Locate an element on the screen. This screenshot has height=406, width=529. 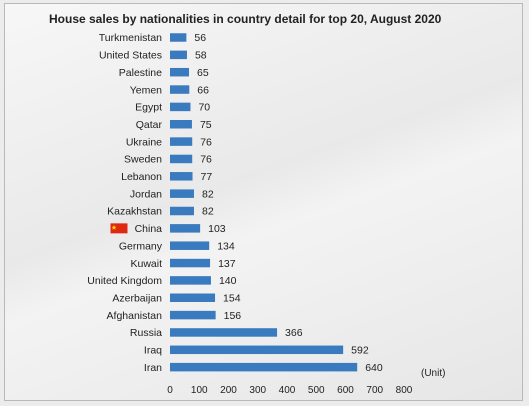
category-label-egypt: Egypt is located at coordinates (148, 108).